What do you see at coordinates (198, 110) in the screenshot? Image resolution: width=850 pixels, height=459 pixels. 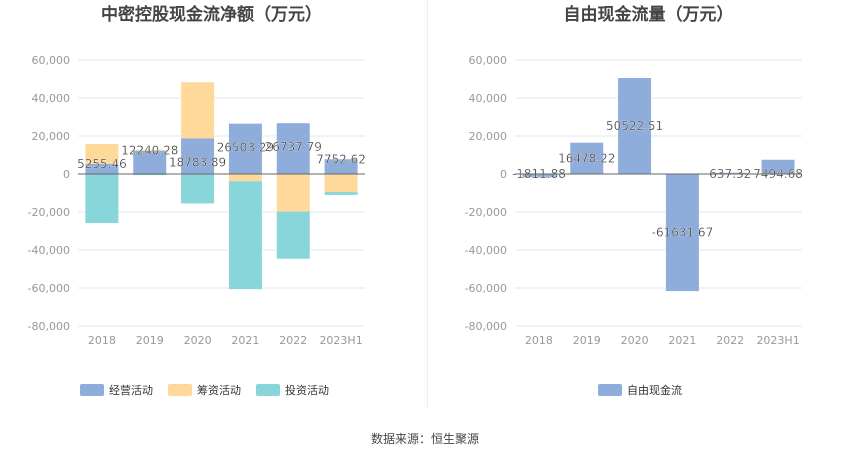 I see `bar-筹资活动-2020` at bounding box center [198, 110].